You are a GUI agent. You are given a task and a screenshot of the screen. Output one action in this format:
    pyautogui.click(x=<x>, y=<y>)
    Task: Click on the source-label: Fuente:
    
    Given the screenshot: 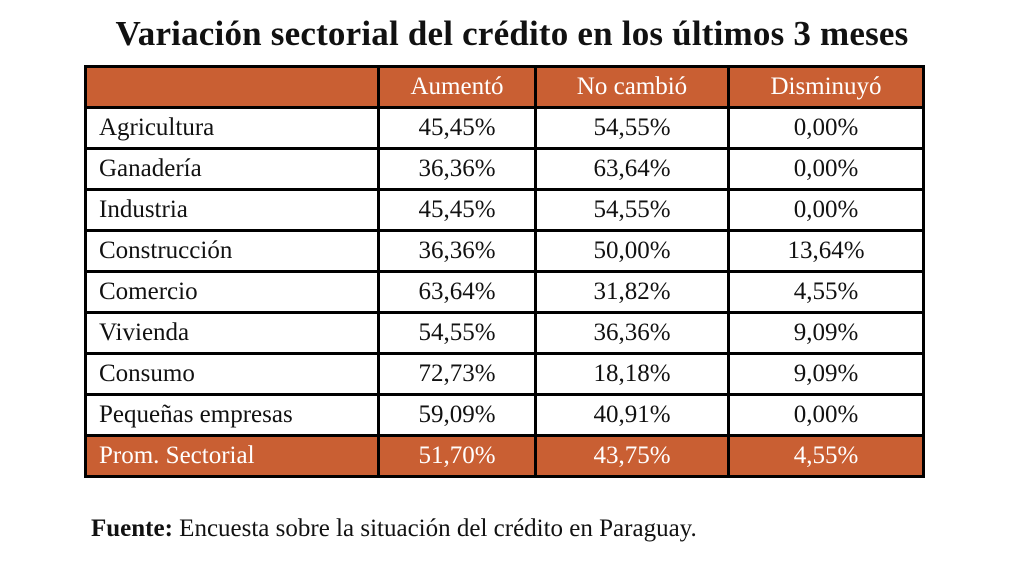 What is the action you would take?
    pyautogui.click(x=132, y=528)
    